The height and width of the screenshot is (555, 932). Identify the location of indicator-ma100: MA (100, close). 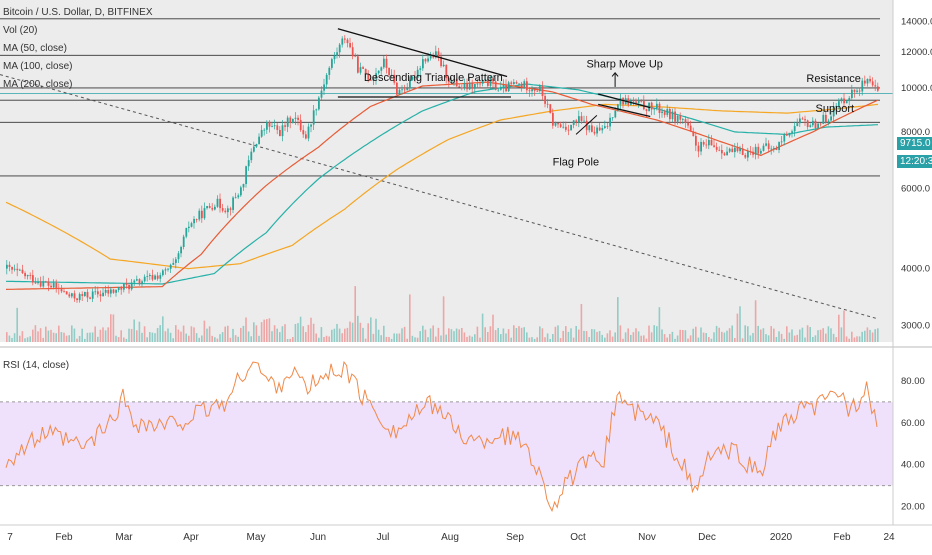
(38, 66).